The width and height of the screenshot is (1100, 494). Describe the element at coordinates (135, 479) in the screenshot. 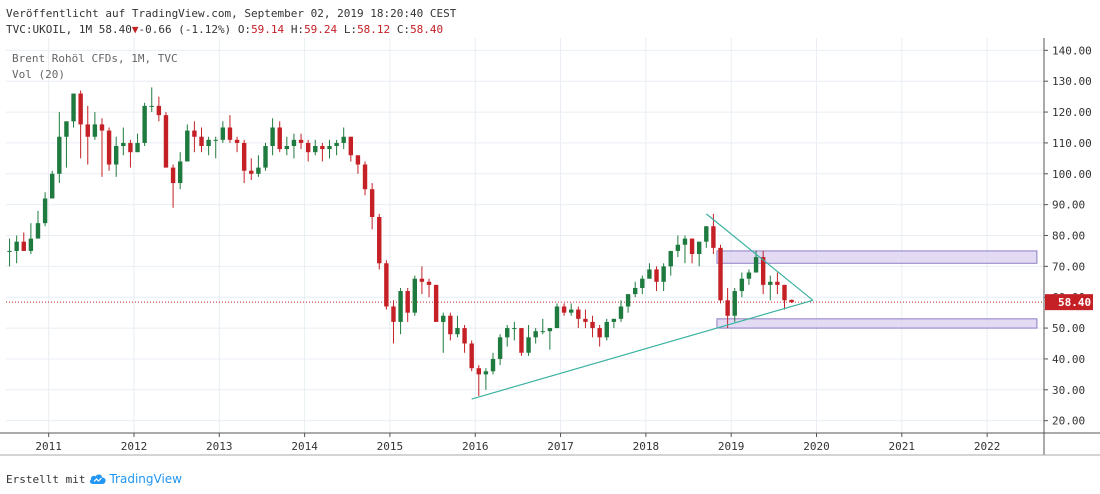

I see `tradingview-logo: TradingView` at that location.